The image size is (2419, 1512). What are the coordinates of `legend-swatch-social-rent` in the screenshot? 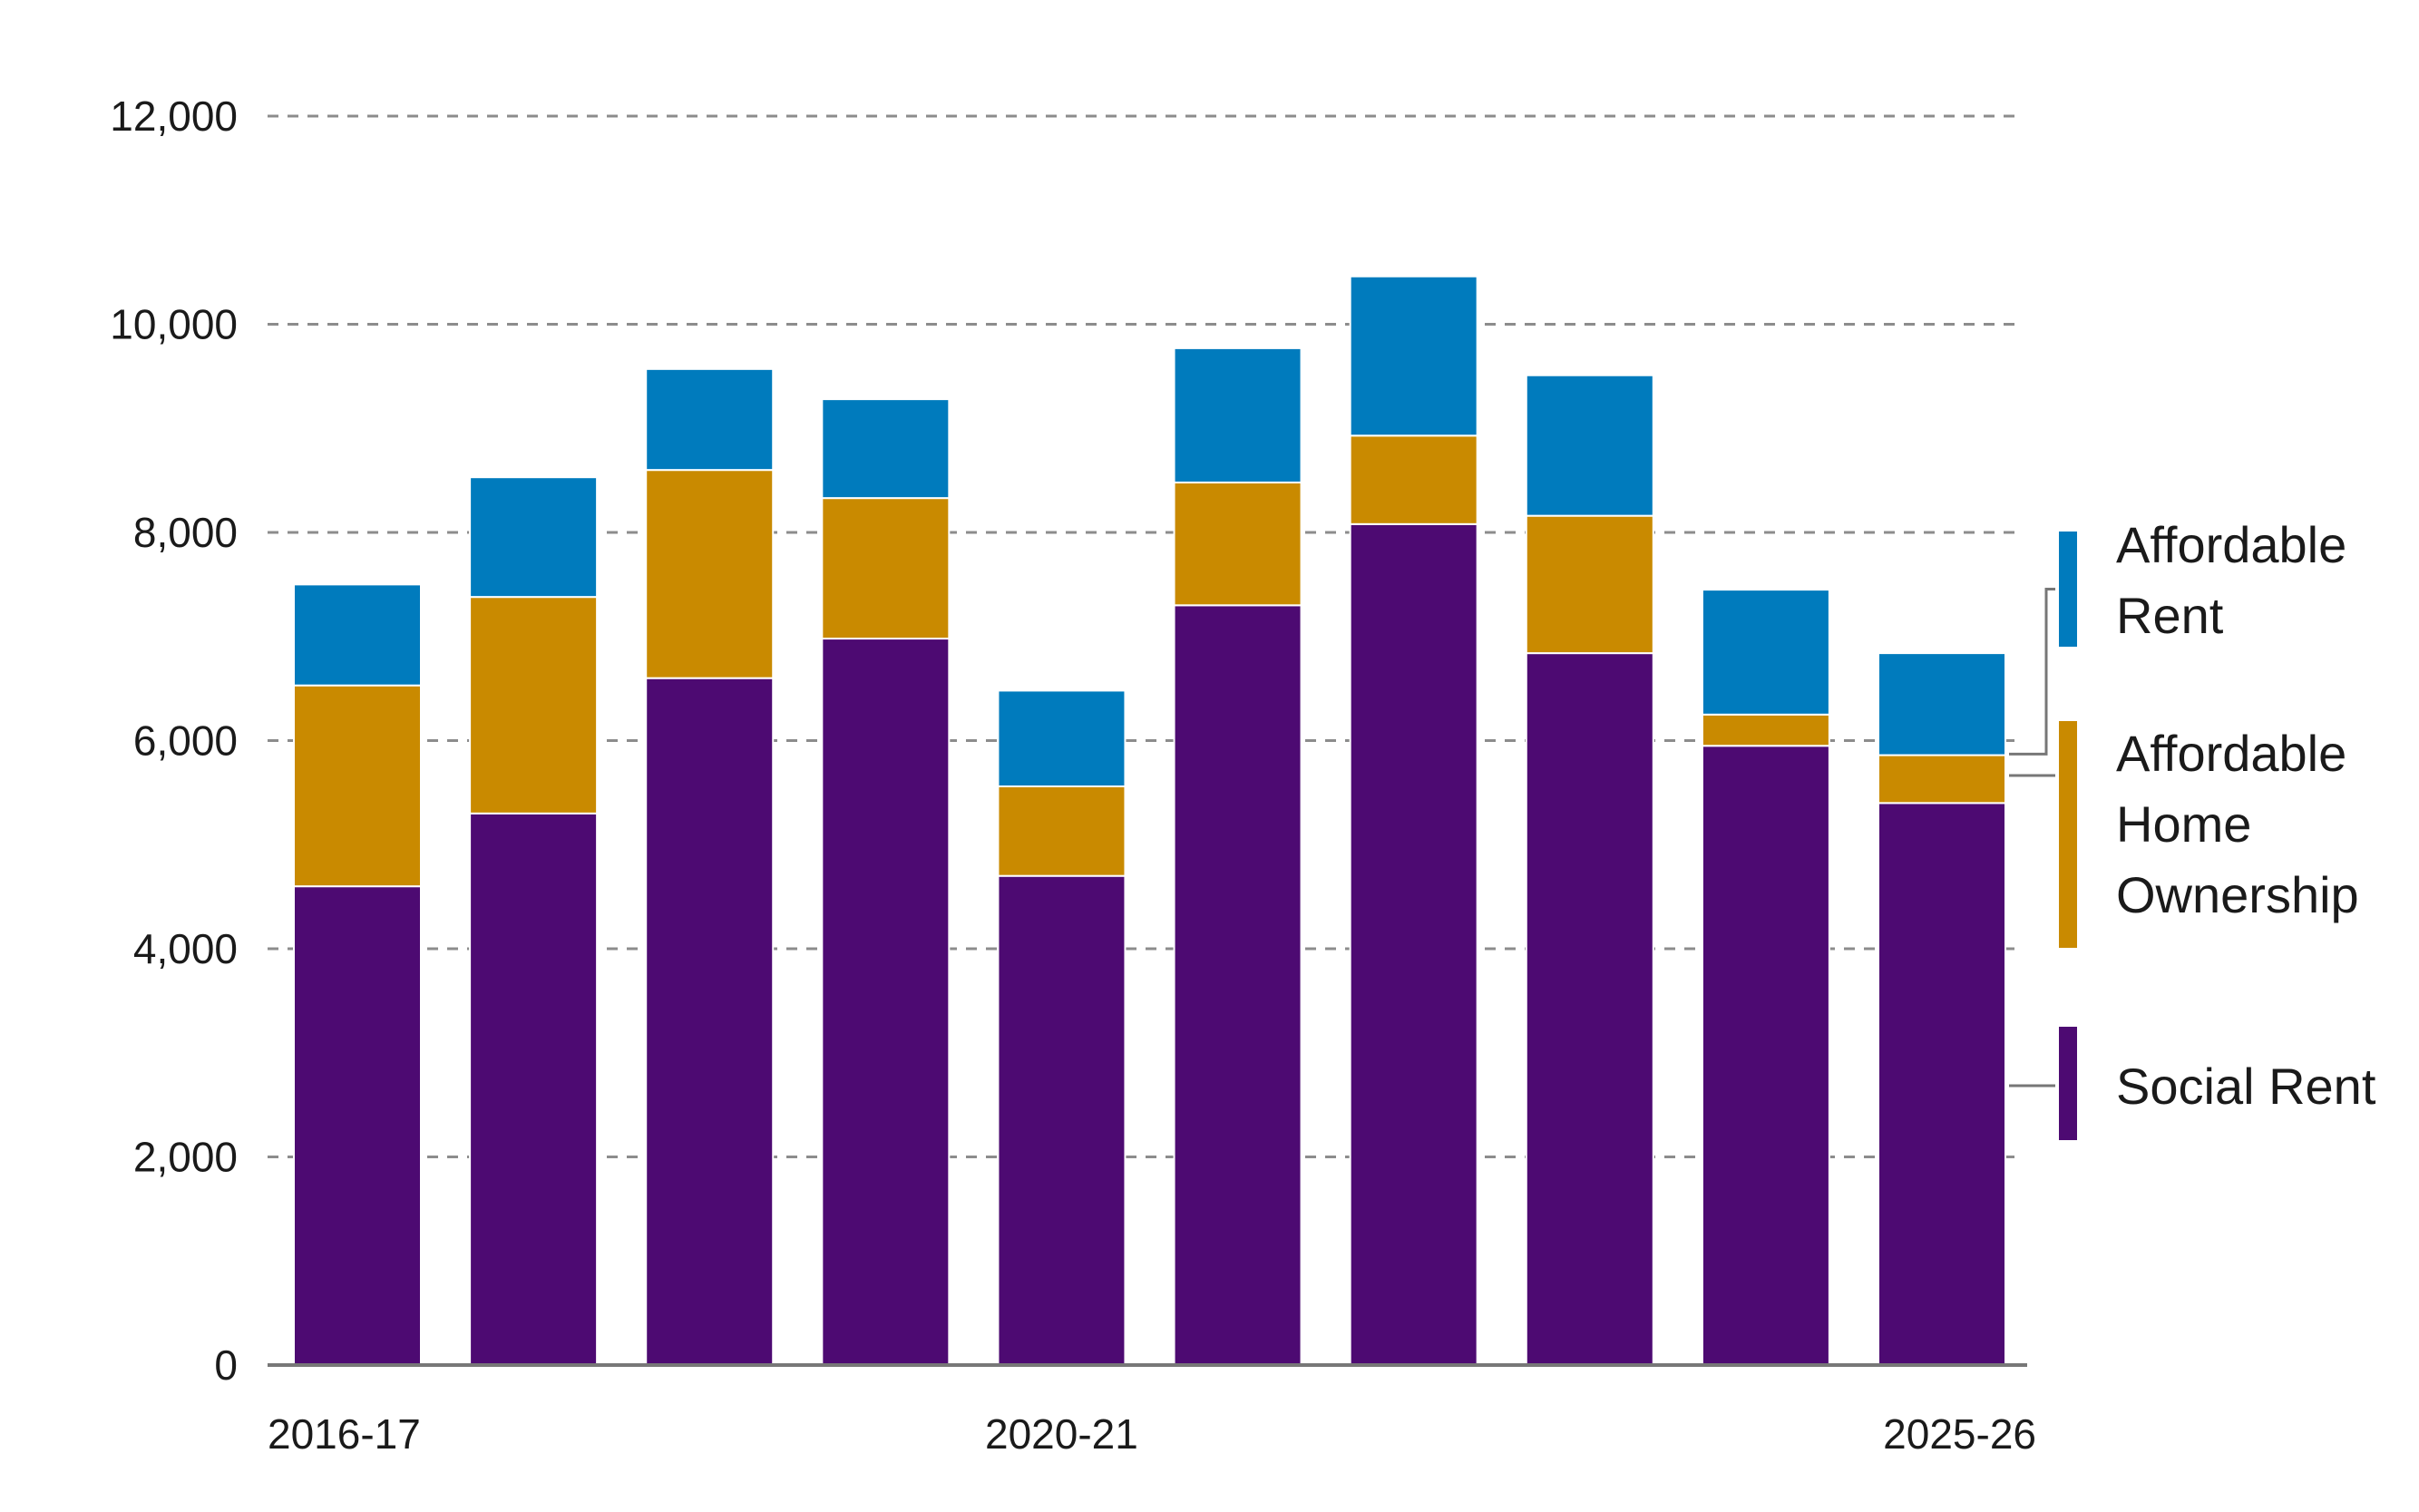 It's located at (2068, 1083).